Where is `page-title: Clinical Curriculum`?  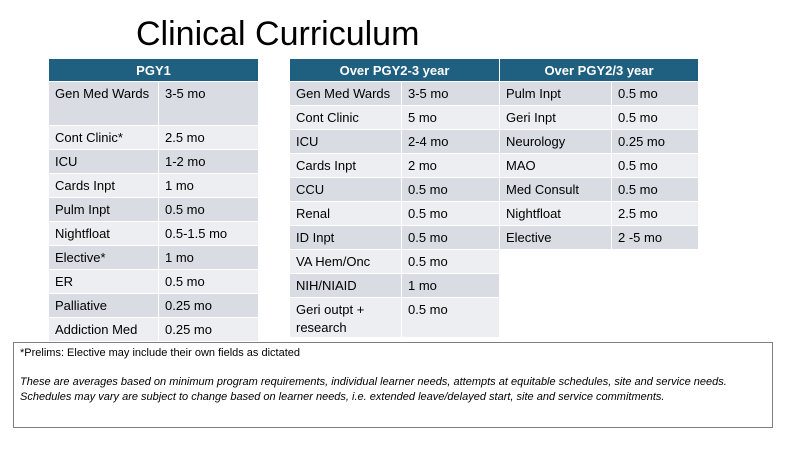
page-title: Clinical Curriculum is located at coordinates (278, 34).